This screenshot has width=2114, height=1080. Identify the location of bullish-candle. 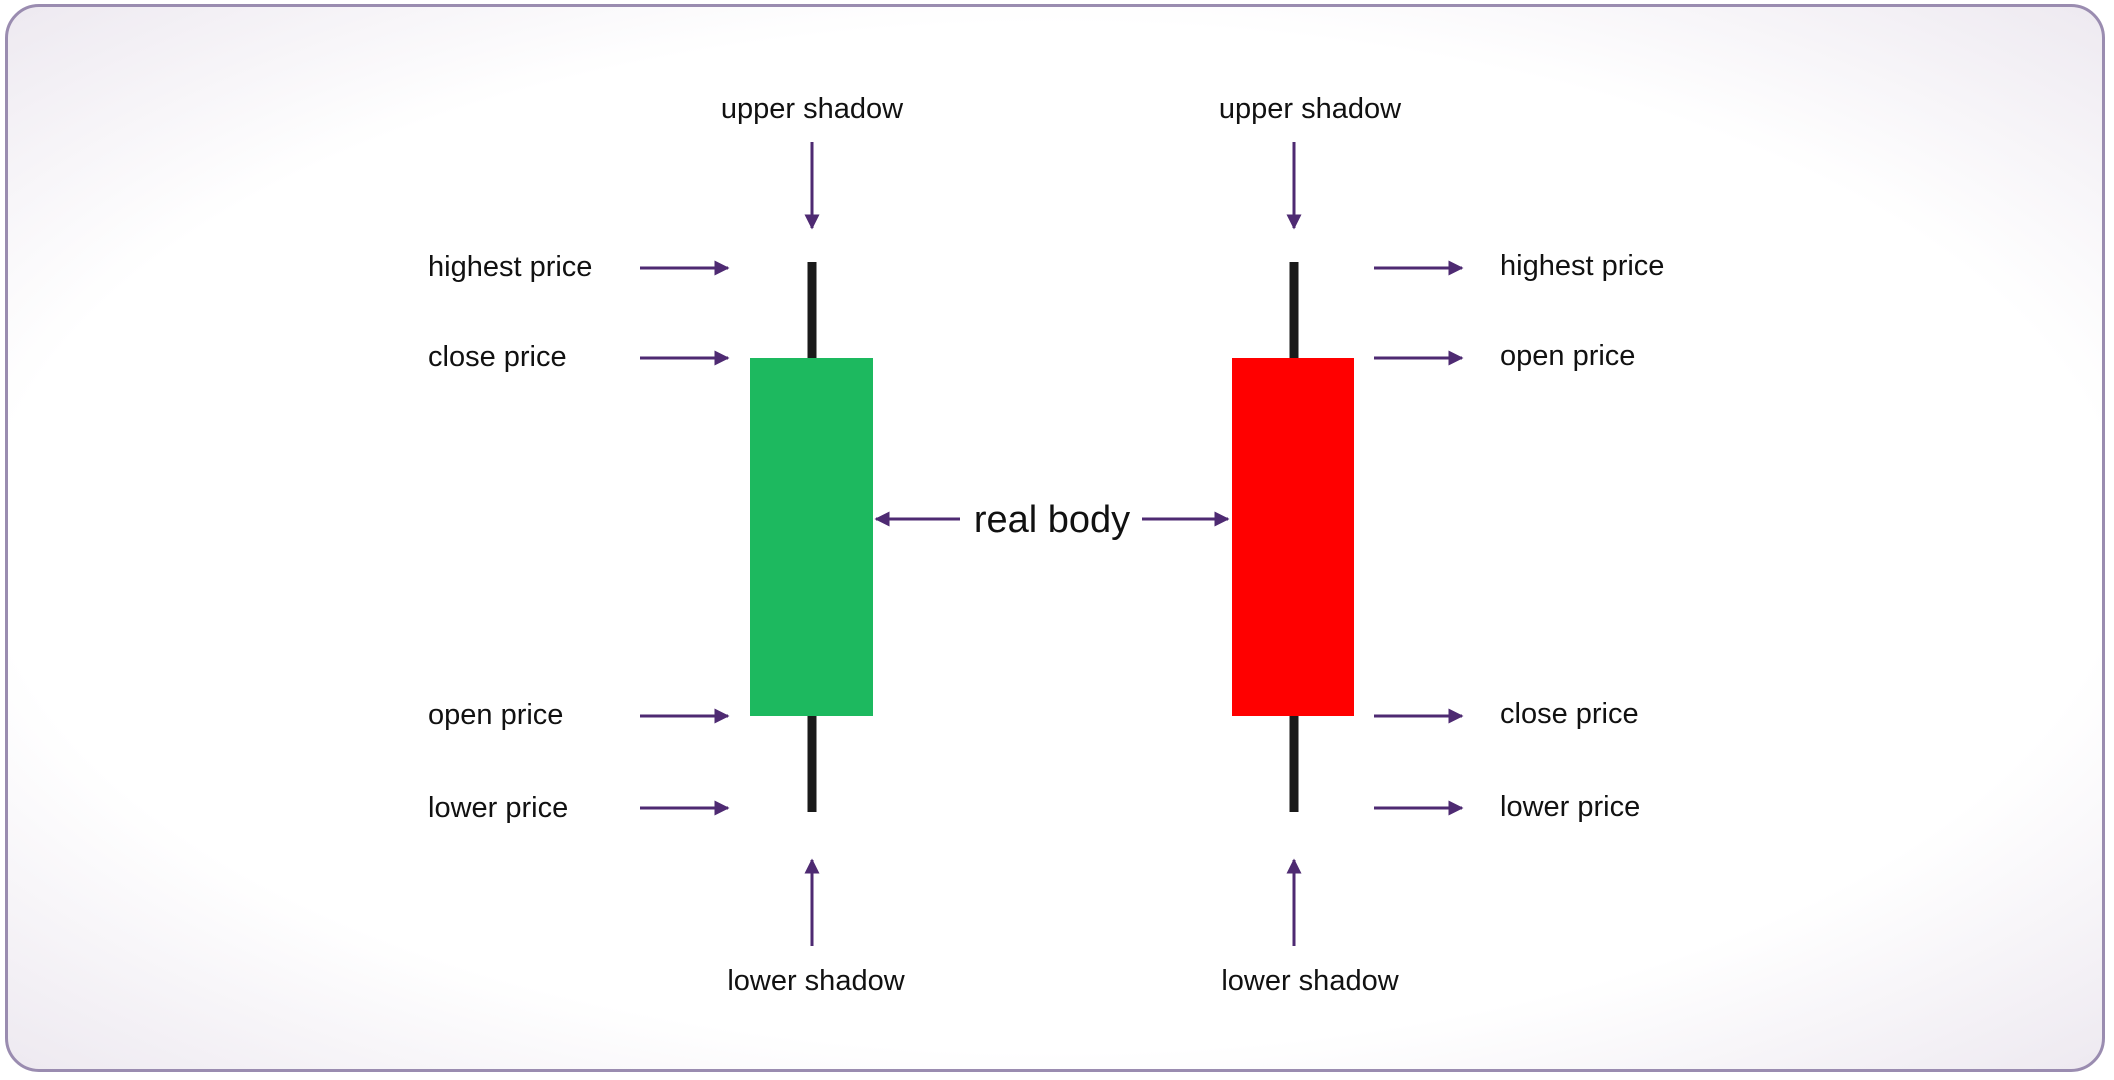
(811, 537).